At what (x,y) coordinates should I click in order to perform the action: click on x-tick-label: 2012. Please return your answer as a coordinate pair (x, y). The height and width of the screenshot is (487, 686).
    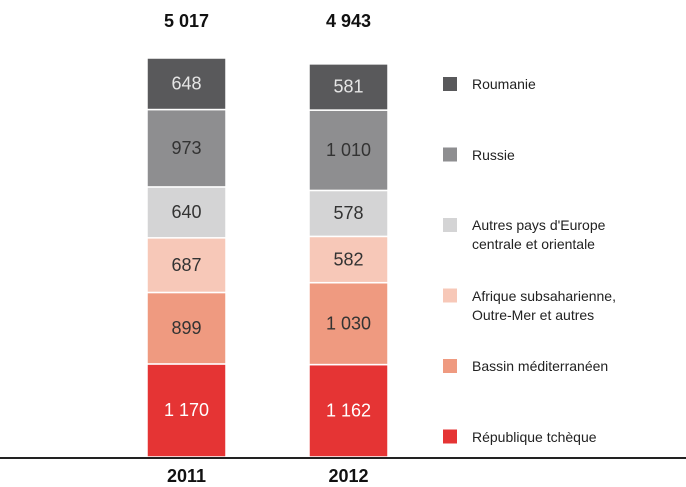
    Looking at the image, I should click on (348, 476).